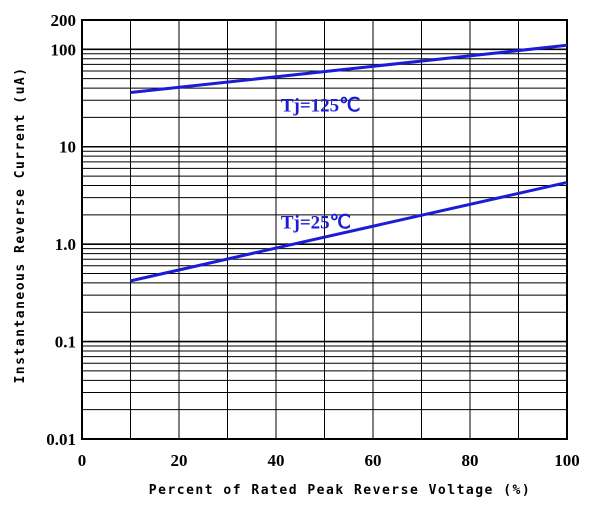 The height and width of the screenshot is (507, 607). Describe the element at coordinates (20, 224) in the screenshot. I see `y-axis-label: Instantaneous Reverse Current (uA)` at that location.